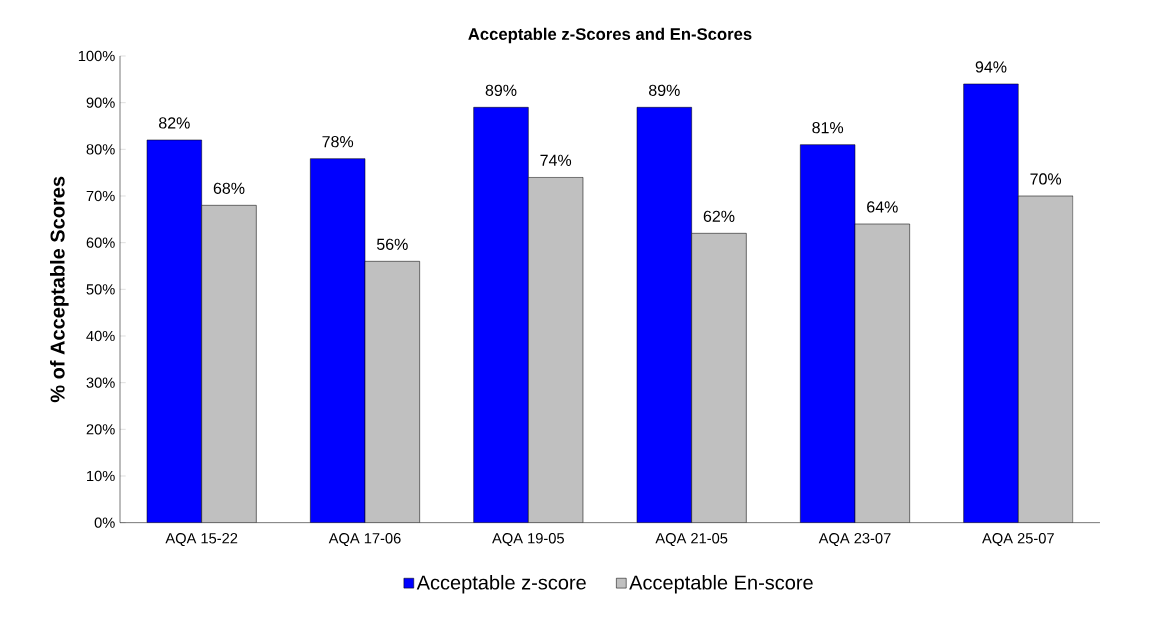 The image size is (1172, 632). What do you see at coordinates (229, 188) in the screenshot?
I see `data-label: 68%` at bounding box center [229, 188].